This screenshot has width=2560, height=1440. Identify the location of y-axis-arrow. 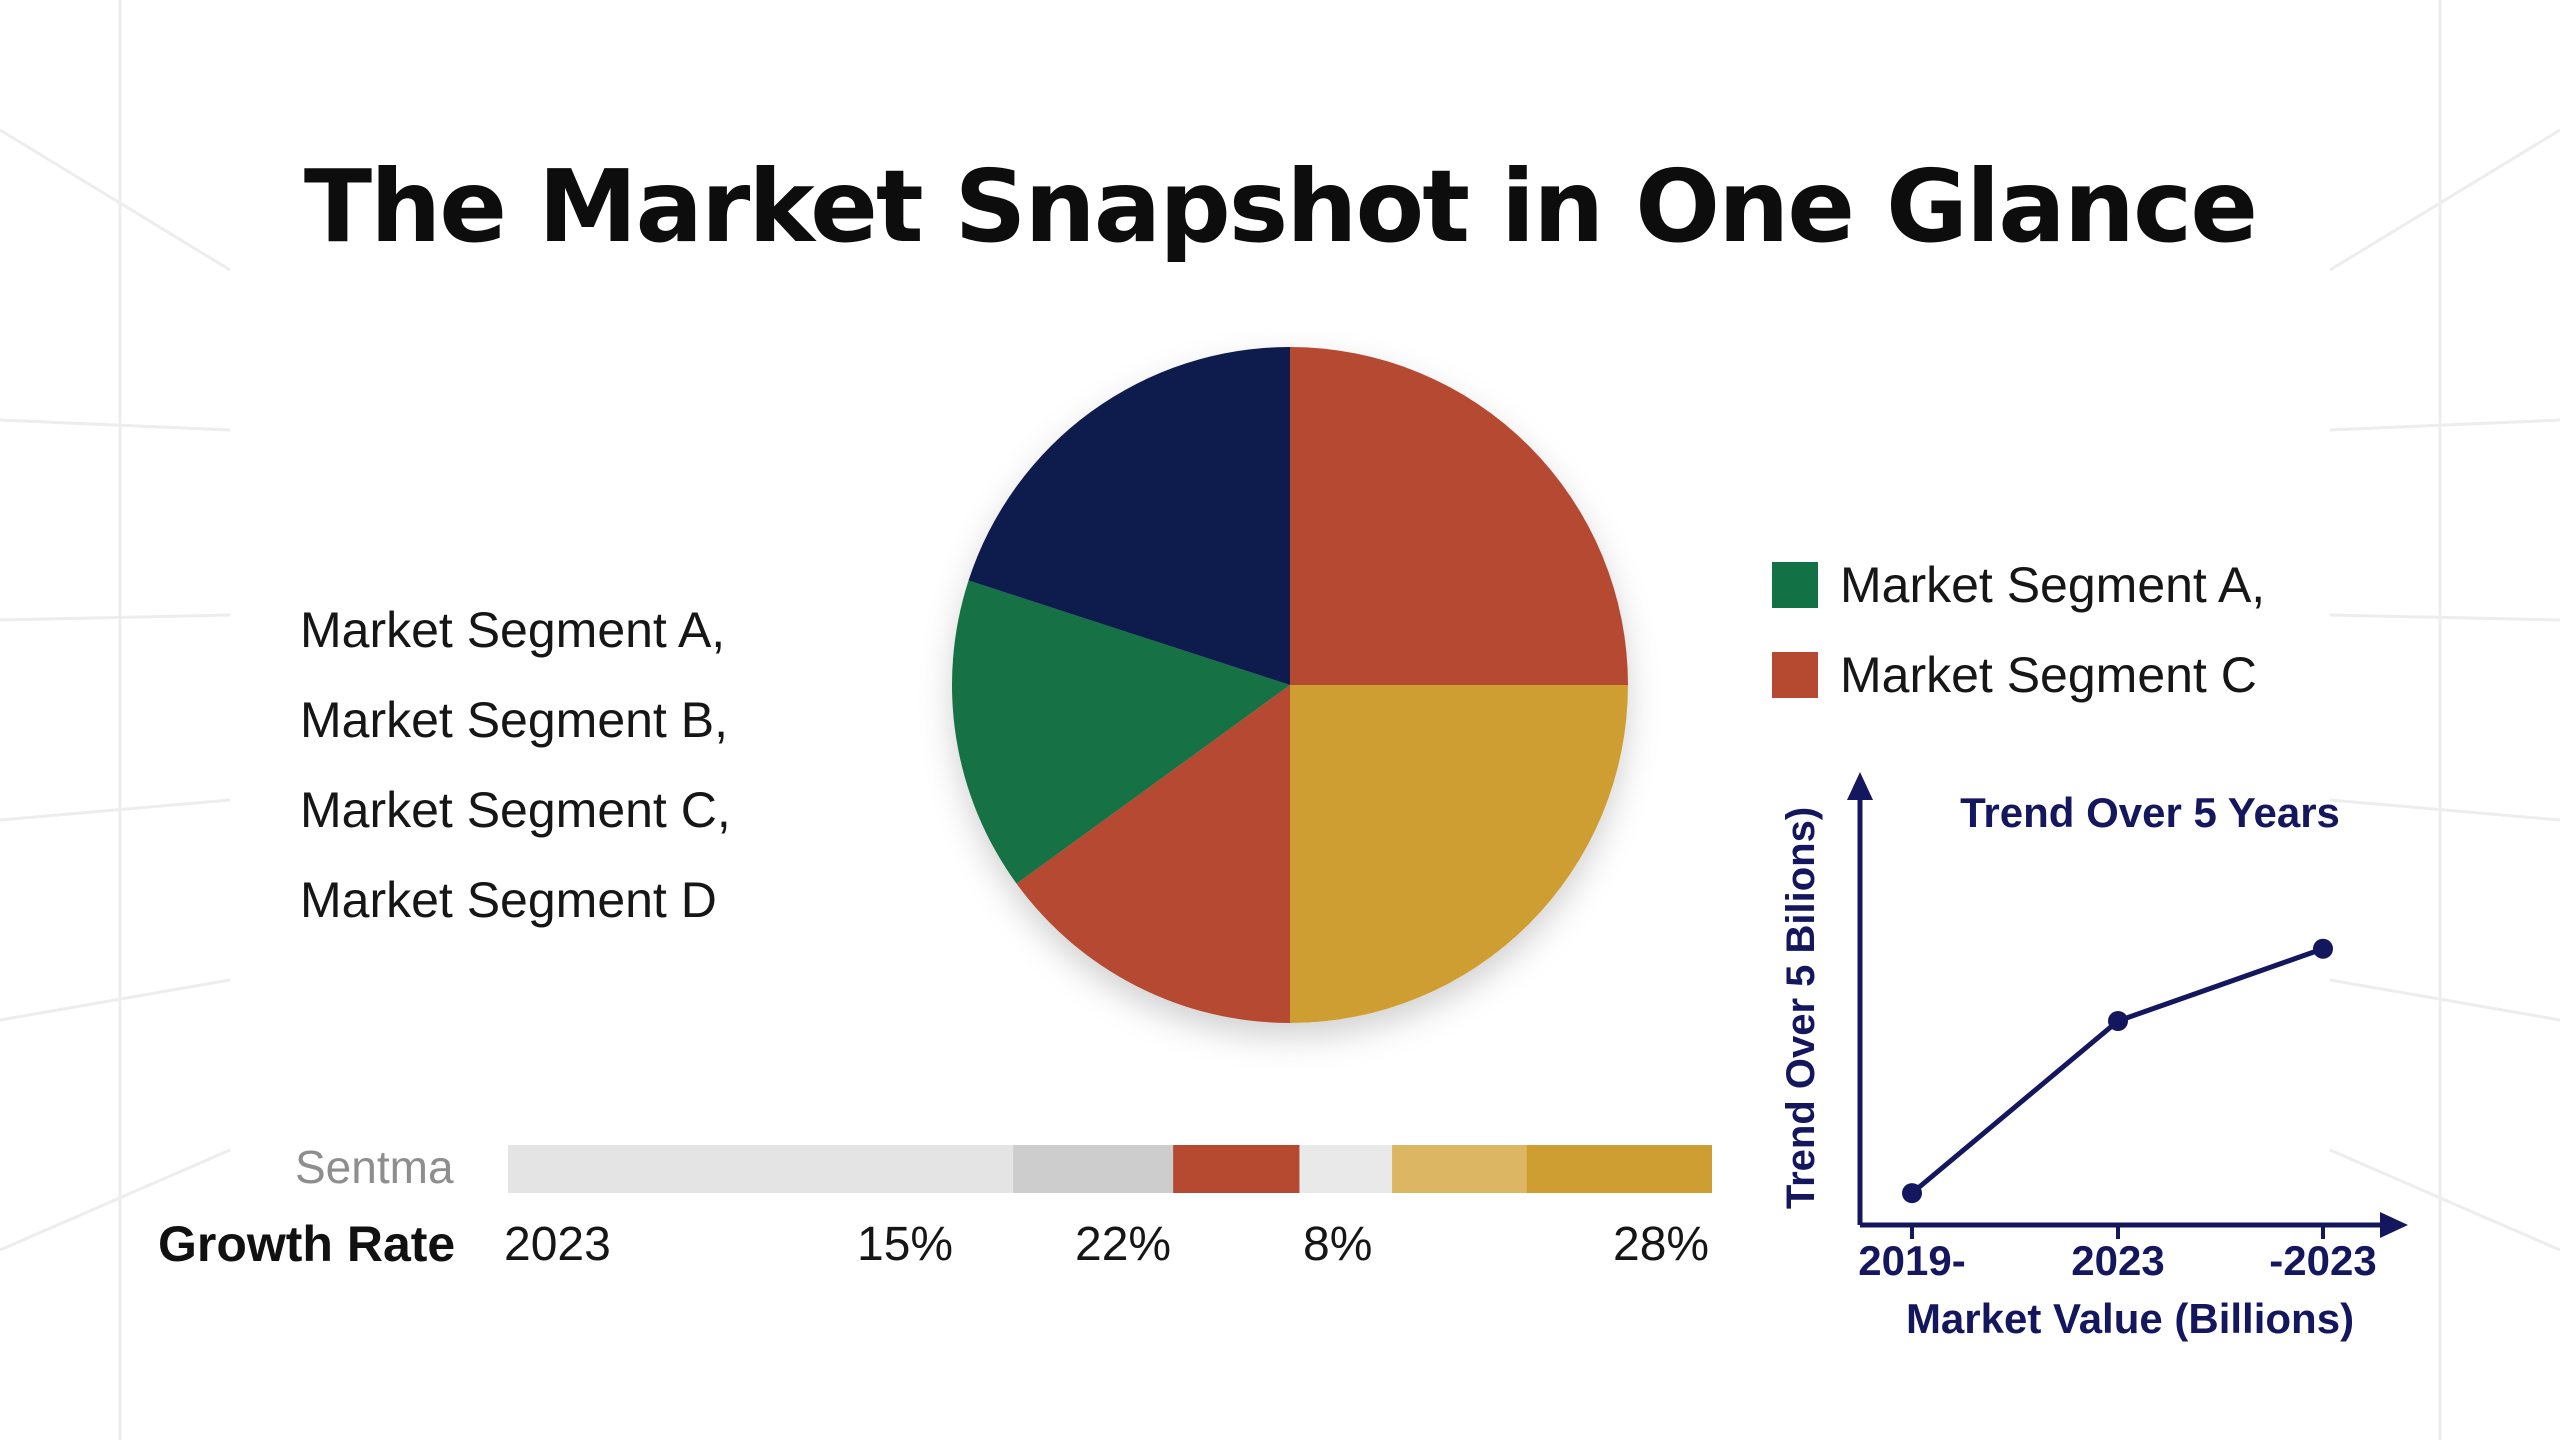
(1860, 786).